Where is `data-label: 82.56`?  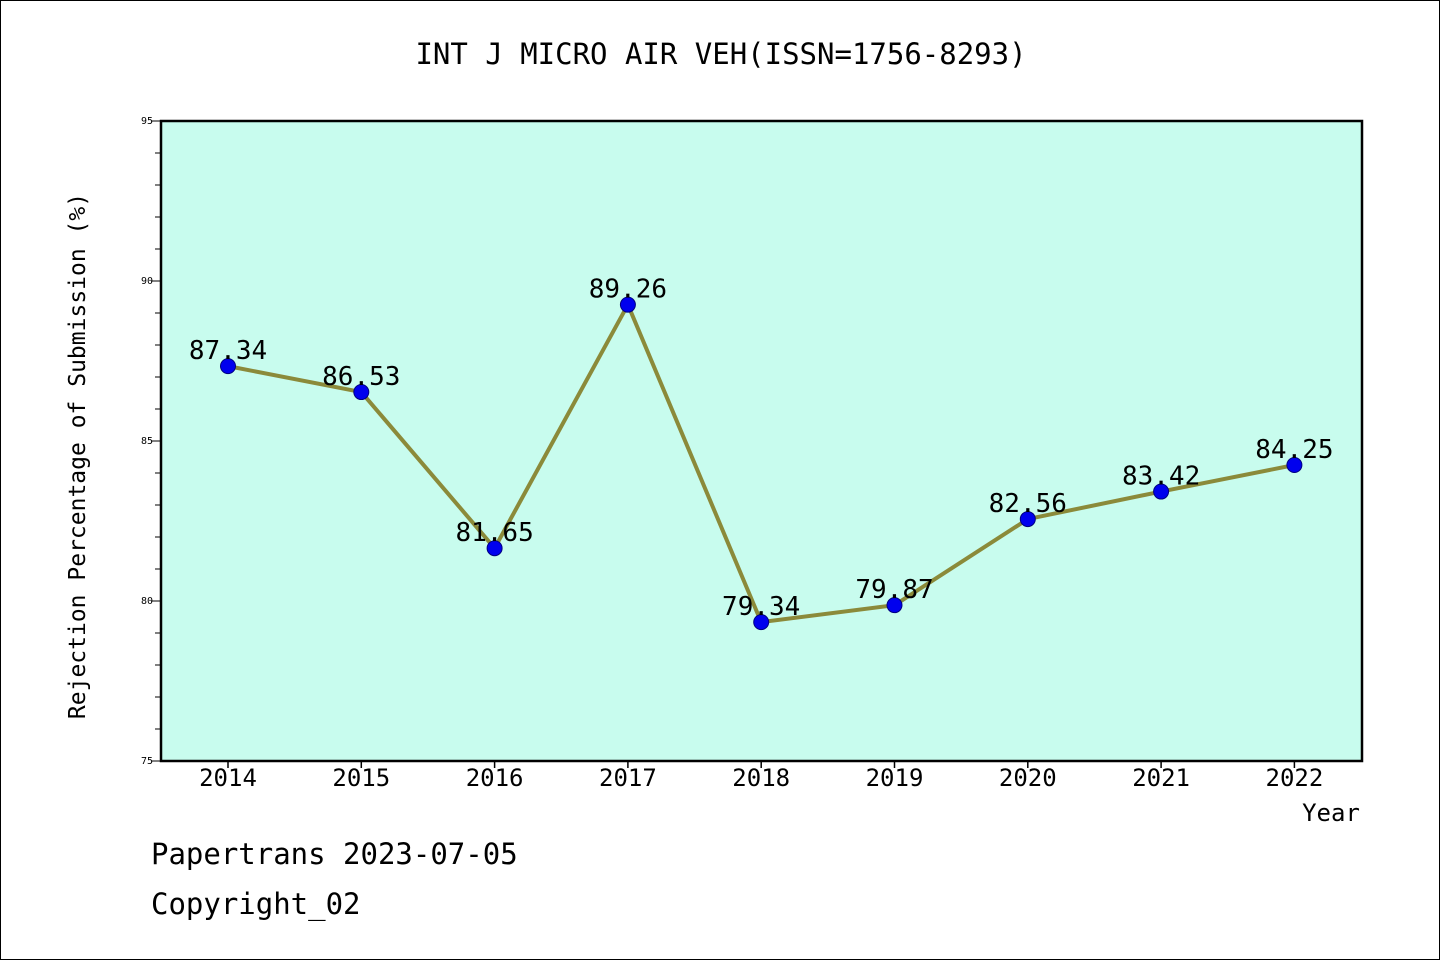
data-label: 82.56 is located at coordinates (1028, 504).